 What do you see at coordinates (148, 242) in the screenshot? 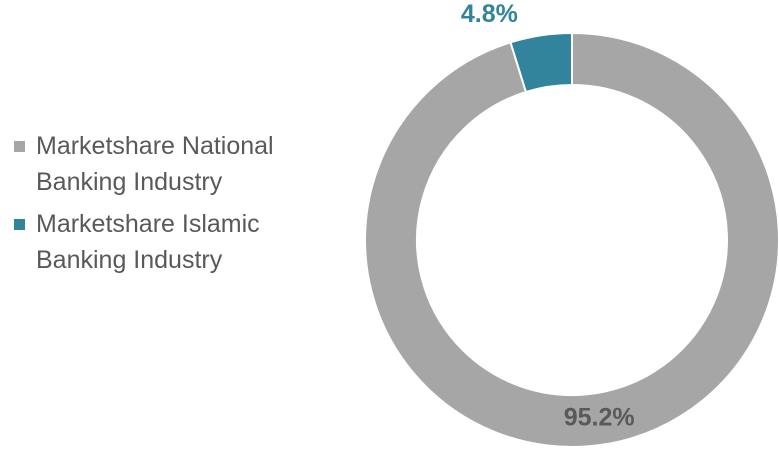
I see `legend-label: Marketshare Islamic Banking Industry` at bounding box center [148, 242].